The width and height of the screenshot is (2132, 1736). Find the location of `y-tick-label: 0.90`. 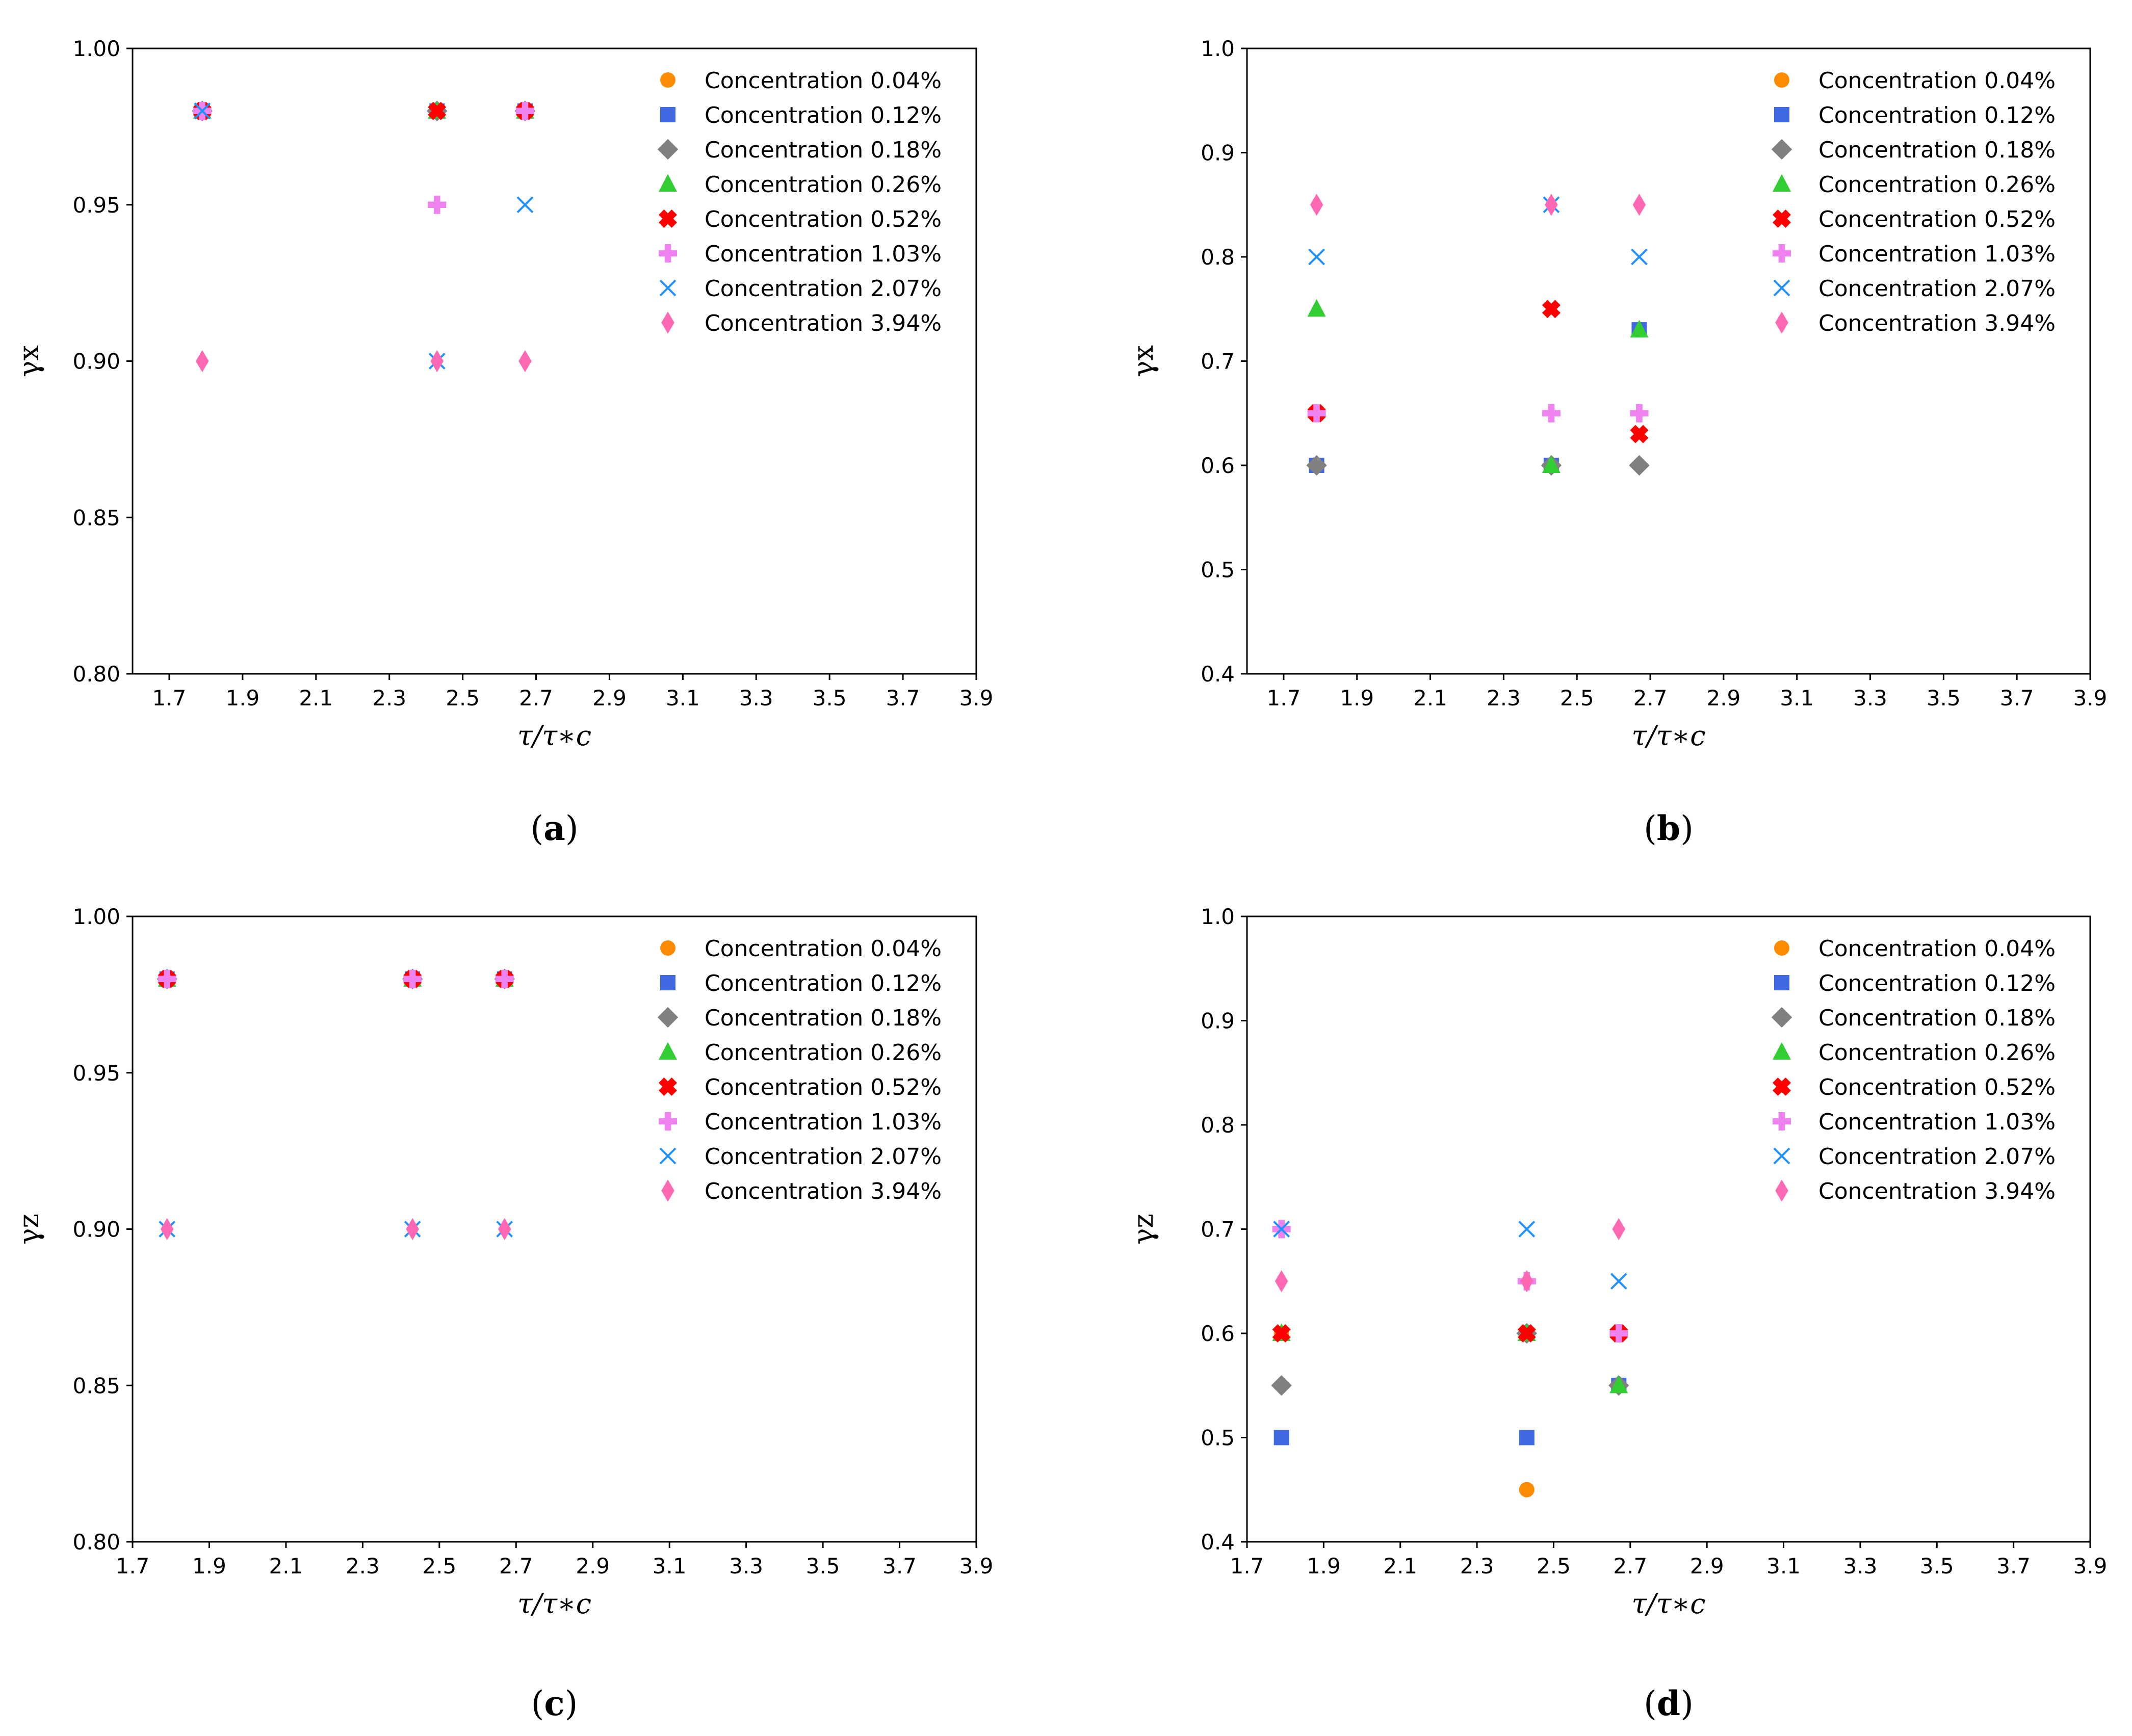

y-tick-label: 0.90 is located at coordinates (96, 1230).